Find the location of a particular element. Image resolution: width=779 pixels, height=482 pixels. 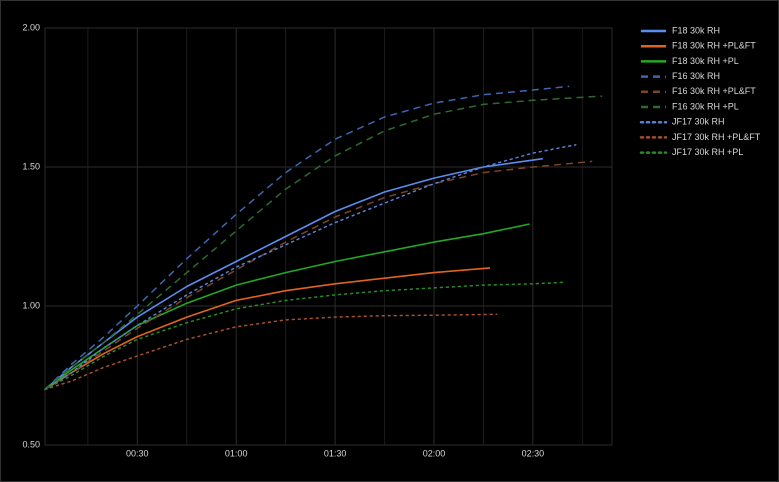

legend-label: F16 30k RH is located at coordinates (696, 76).